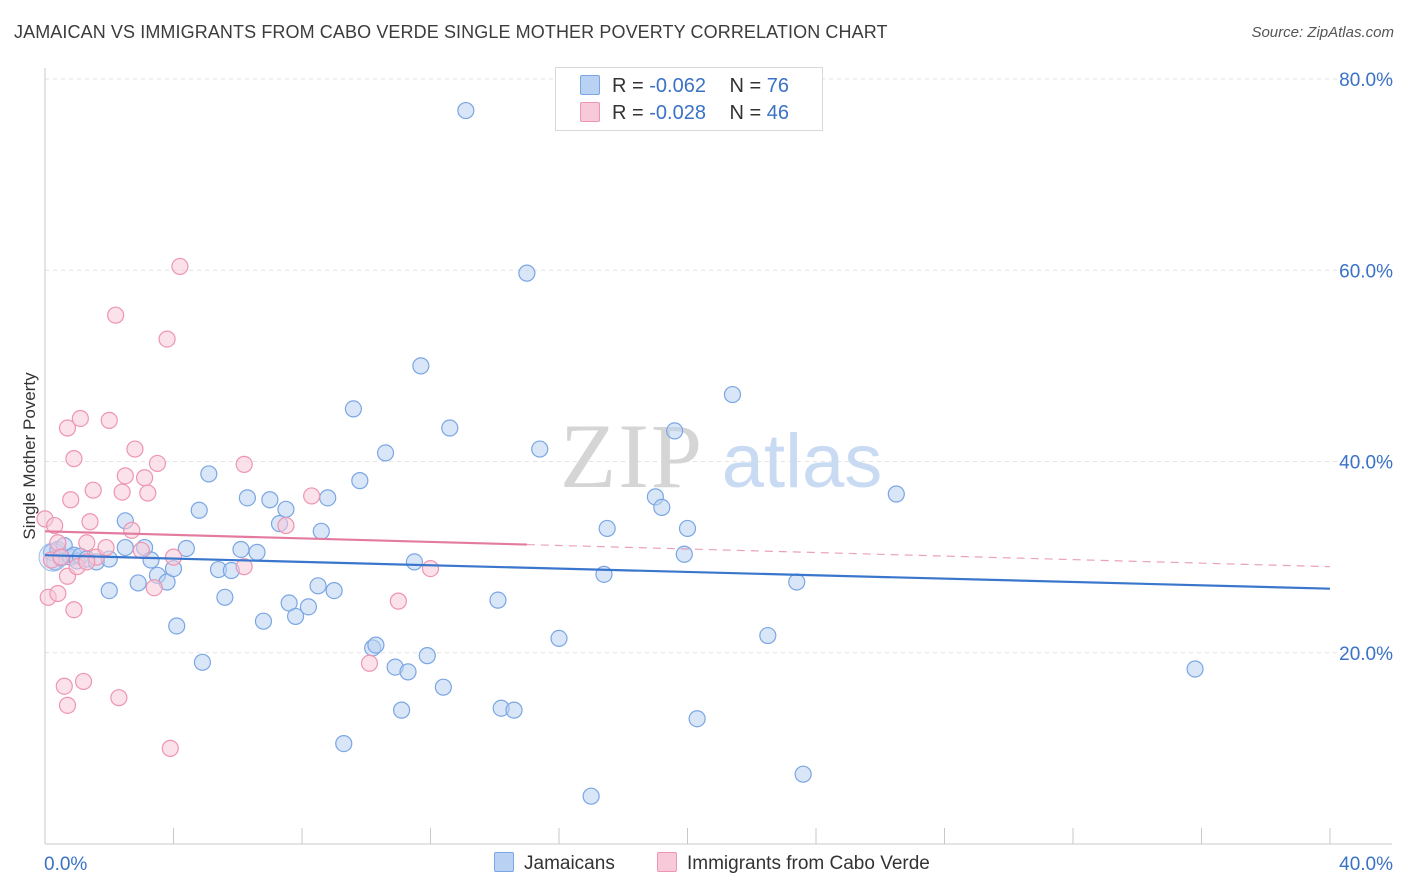 The width and height of the screenshot is (1406, 892). I want to click on trend-line-jamaicans, so click(687, 572).